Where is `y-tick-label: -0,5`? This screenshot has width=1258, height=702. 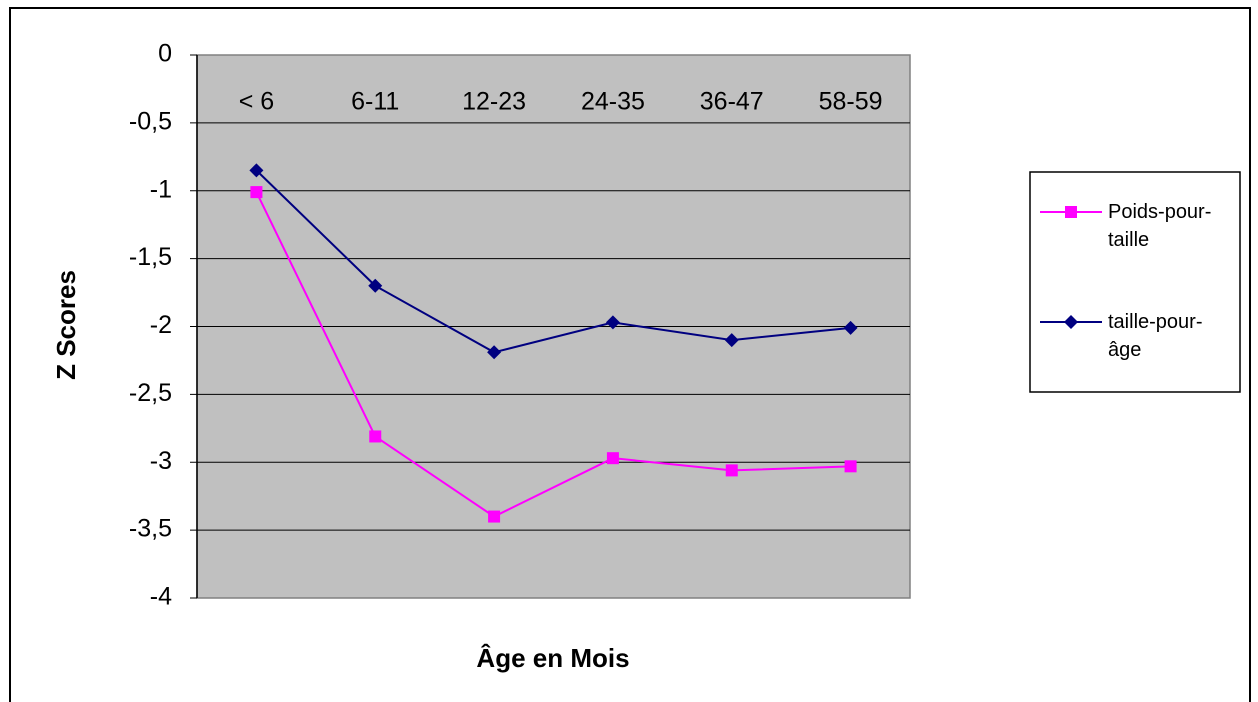
y-tick-label: -0,5 is located at coordinates (150, 121).